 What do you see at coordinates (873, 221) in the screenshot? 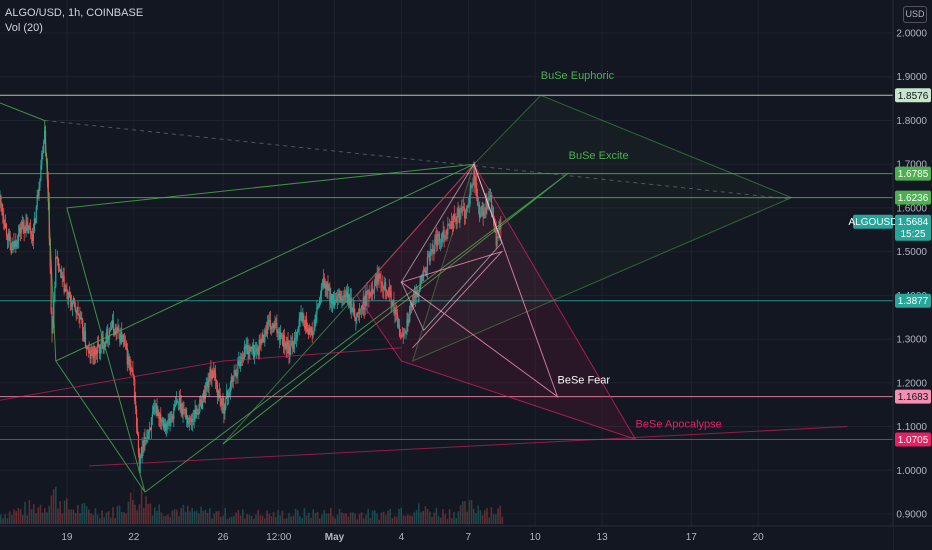
I see `current-symbol-tag` at bounding box center [873, 221].